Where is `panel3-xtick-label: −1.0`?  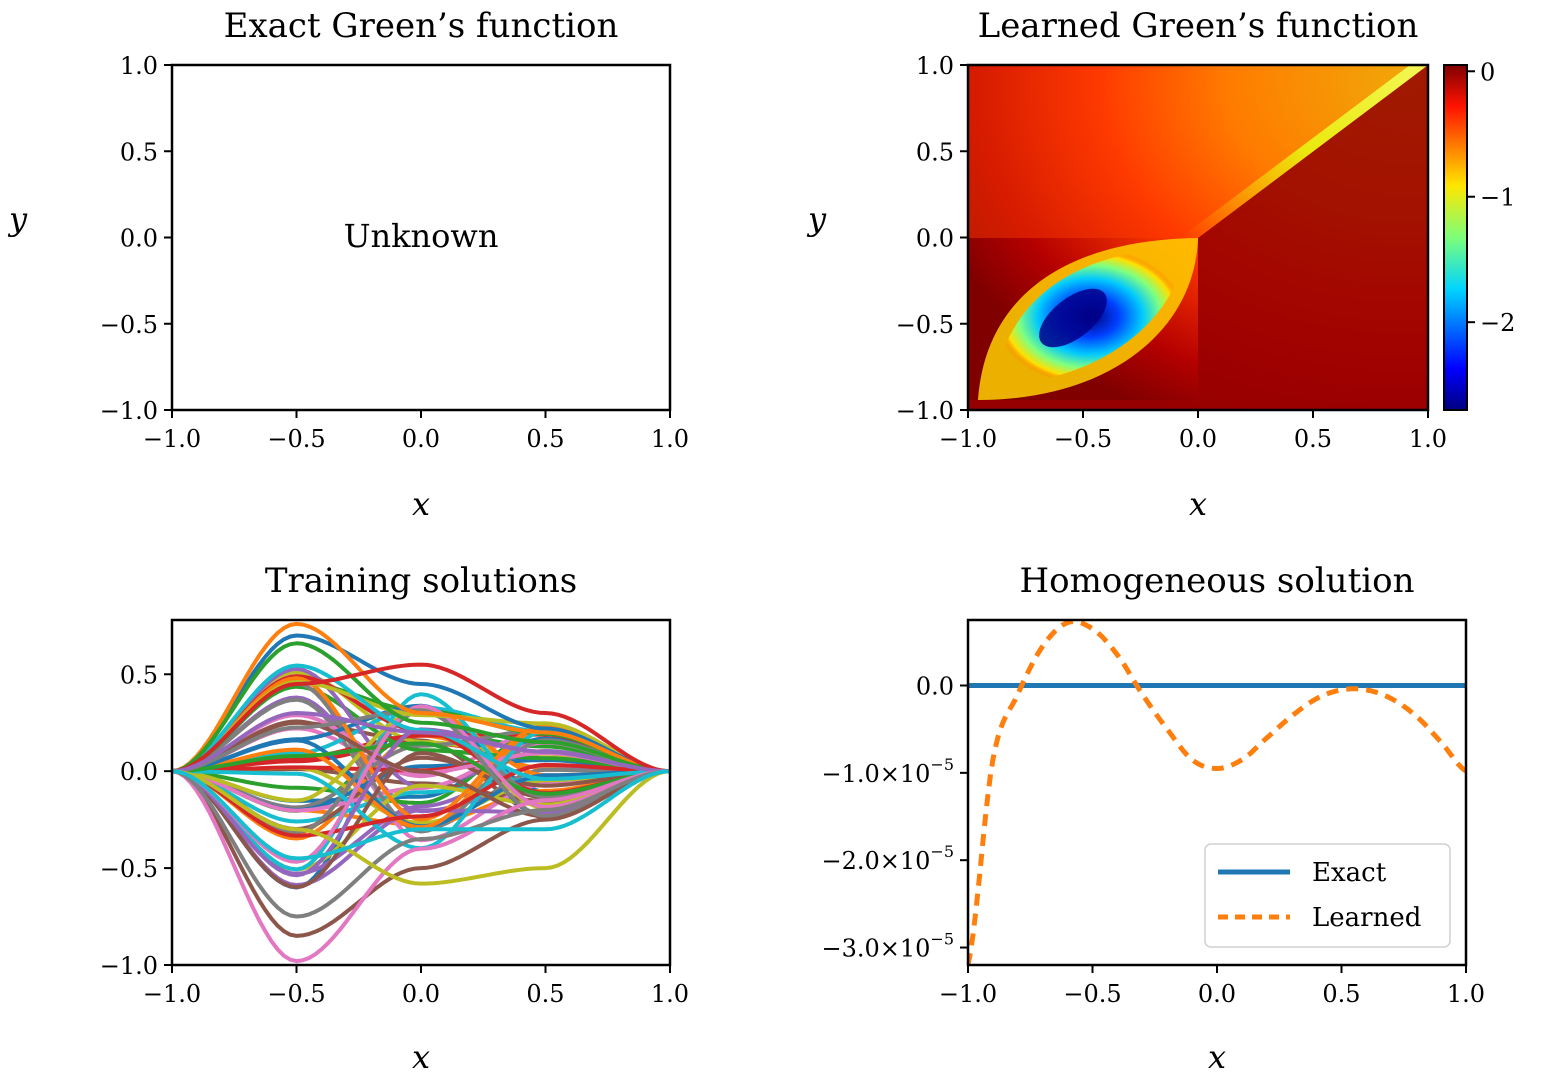 panel3-xtick-label: −1.0 is located at coordinates (172, 994).